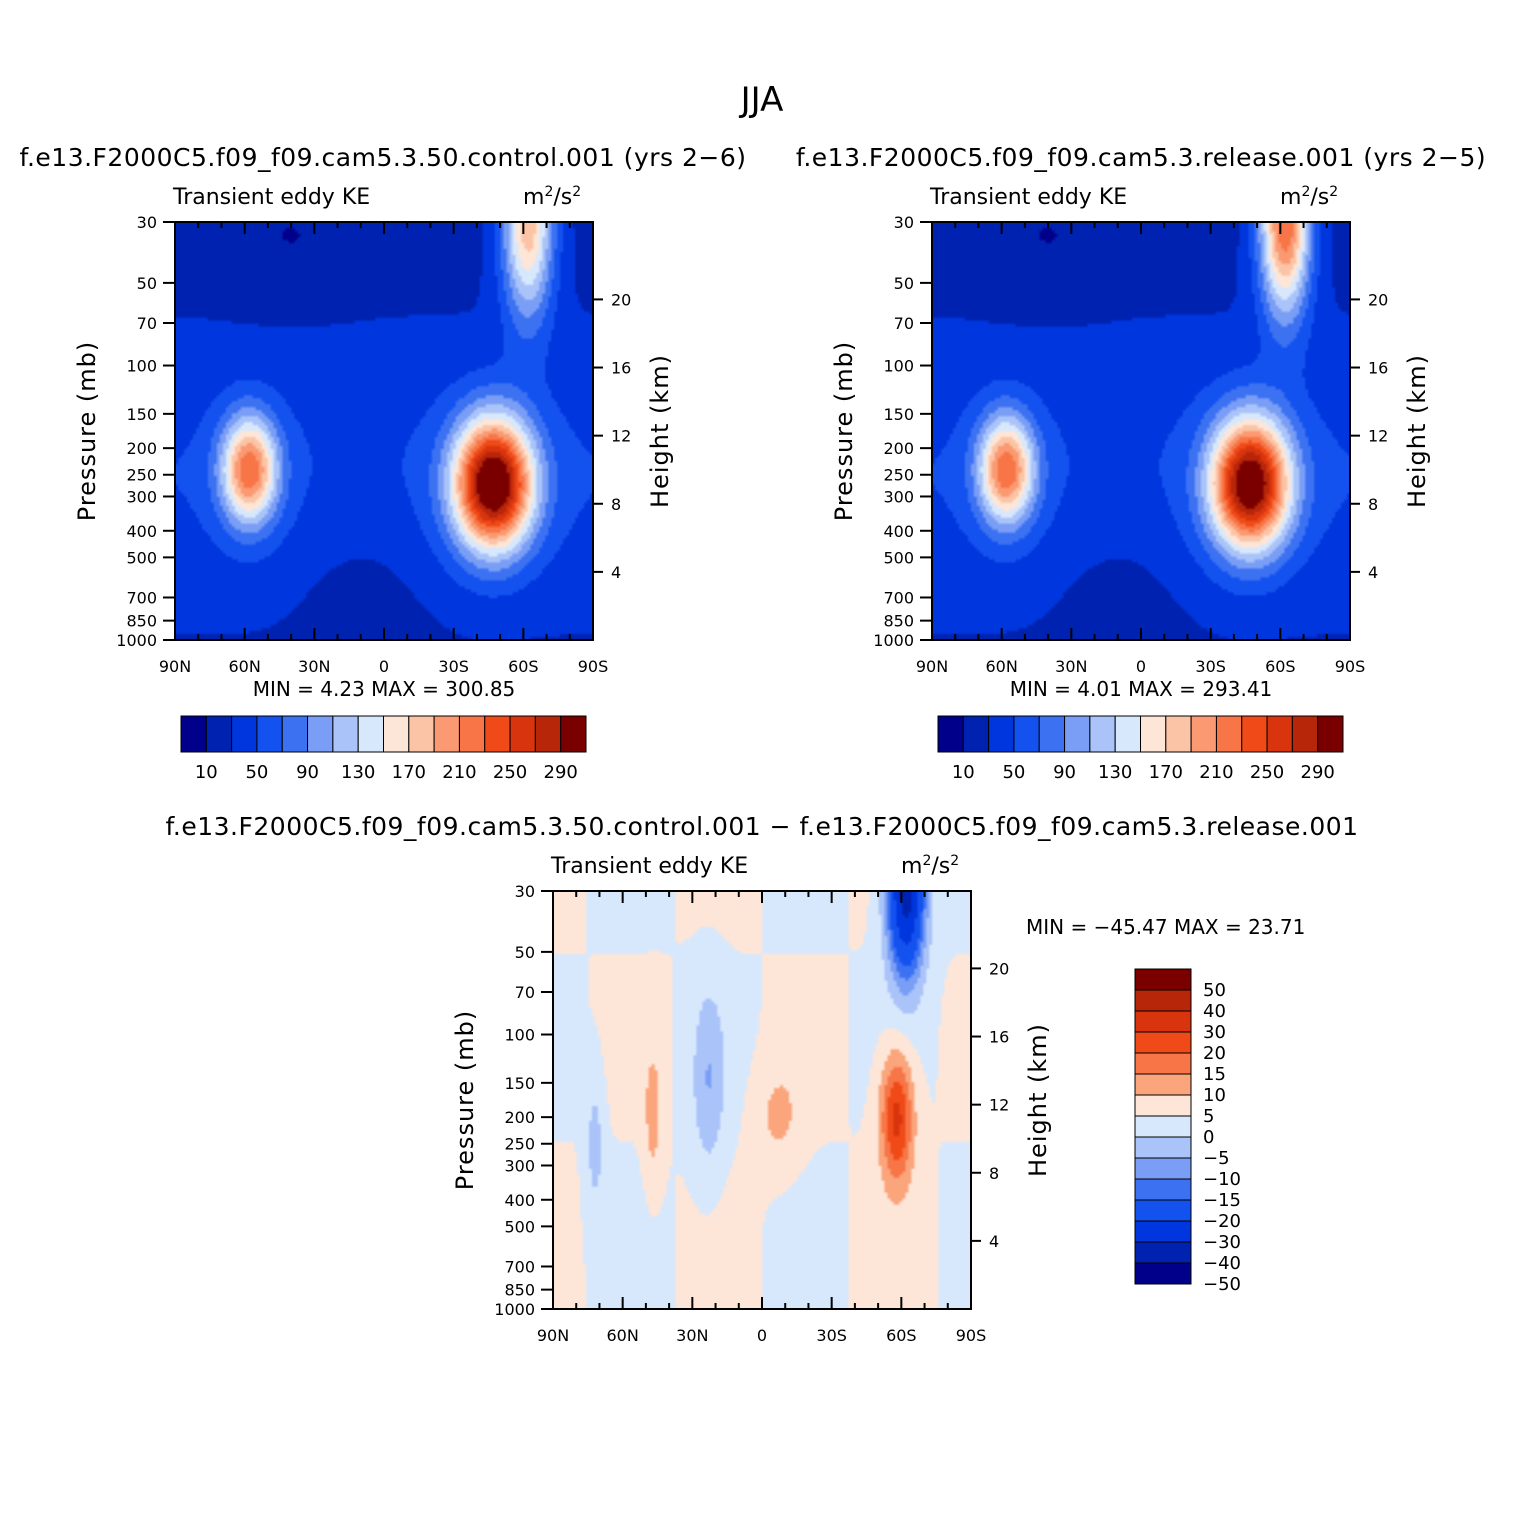 The image size is (1524, 1524). I want to click on panel-control-ylabel-right: Height (km), so click(660, 431).